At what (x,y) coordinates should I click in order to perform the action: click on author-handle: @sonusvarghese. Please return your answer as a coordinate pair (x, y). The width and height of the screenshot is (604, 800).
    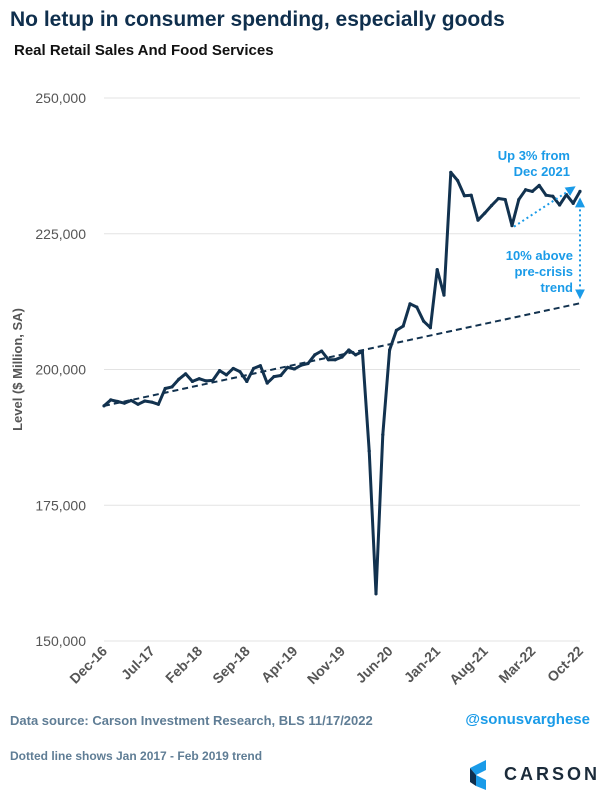
    Looking at the image, I should click on (527, 719).